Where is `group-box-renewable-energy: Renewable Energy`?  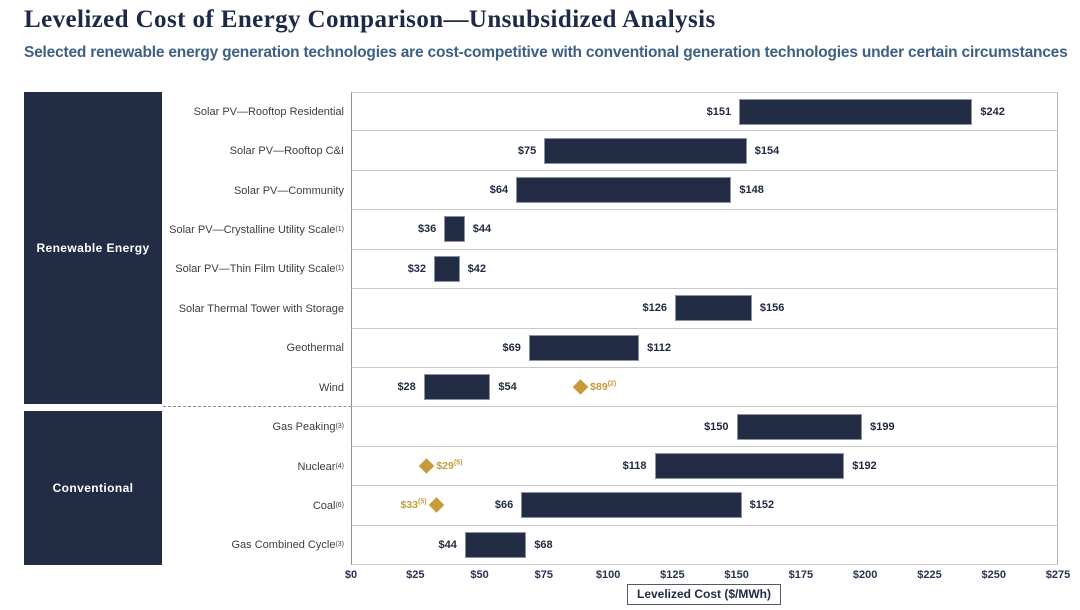 group-box-renewable-energy: Renewable Energy is located at coordinates (93, 248).